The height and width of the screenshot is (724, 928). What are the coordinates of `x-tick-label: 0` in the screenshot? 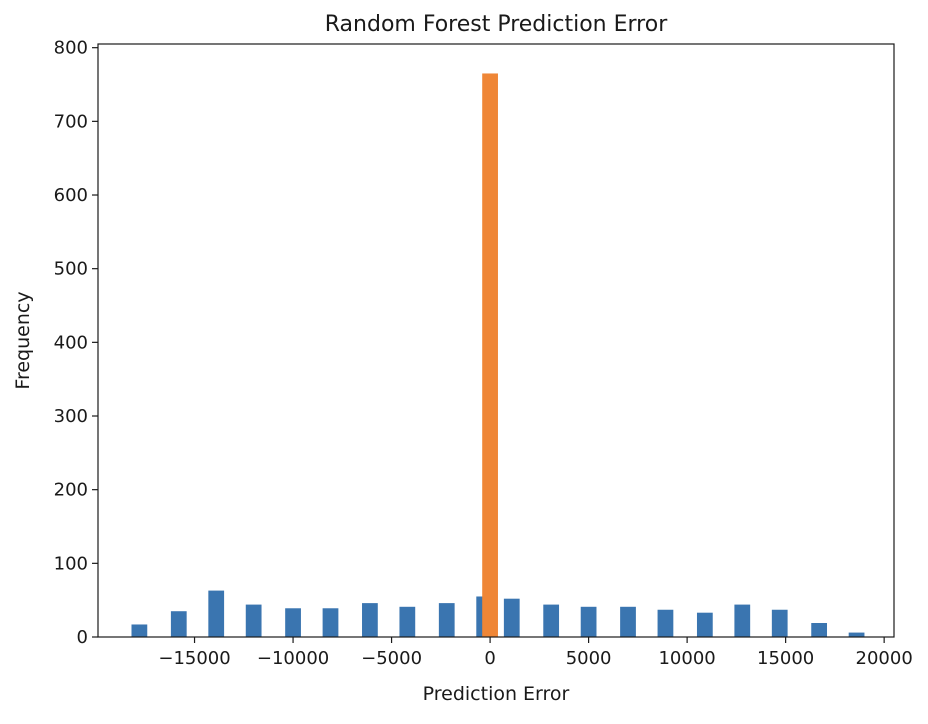 It's located at (489, 658).